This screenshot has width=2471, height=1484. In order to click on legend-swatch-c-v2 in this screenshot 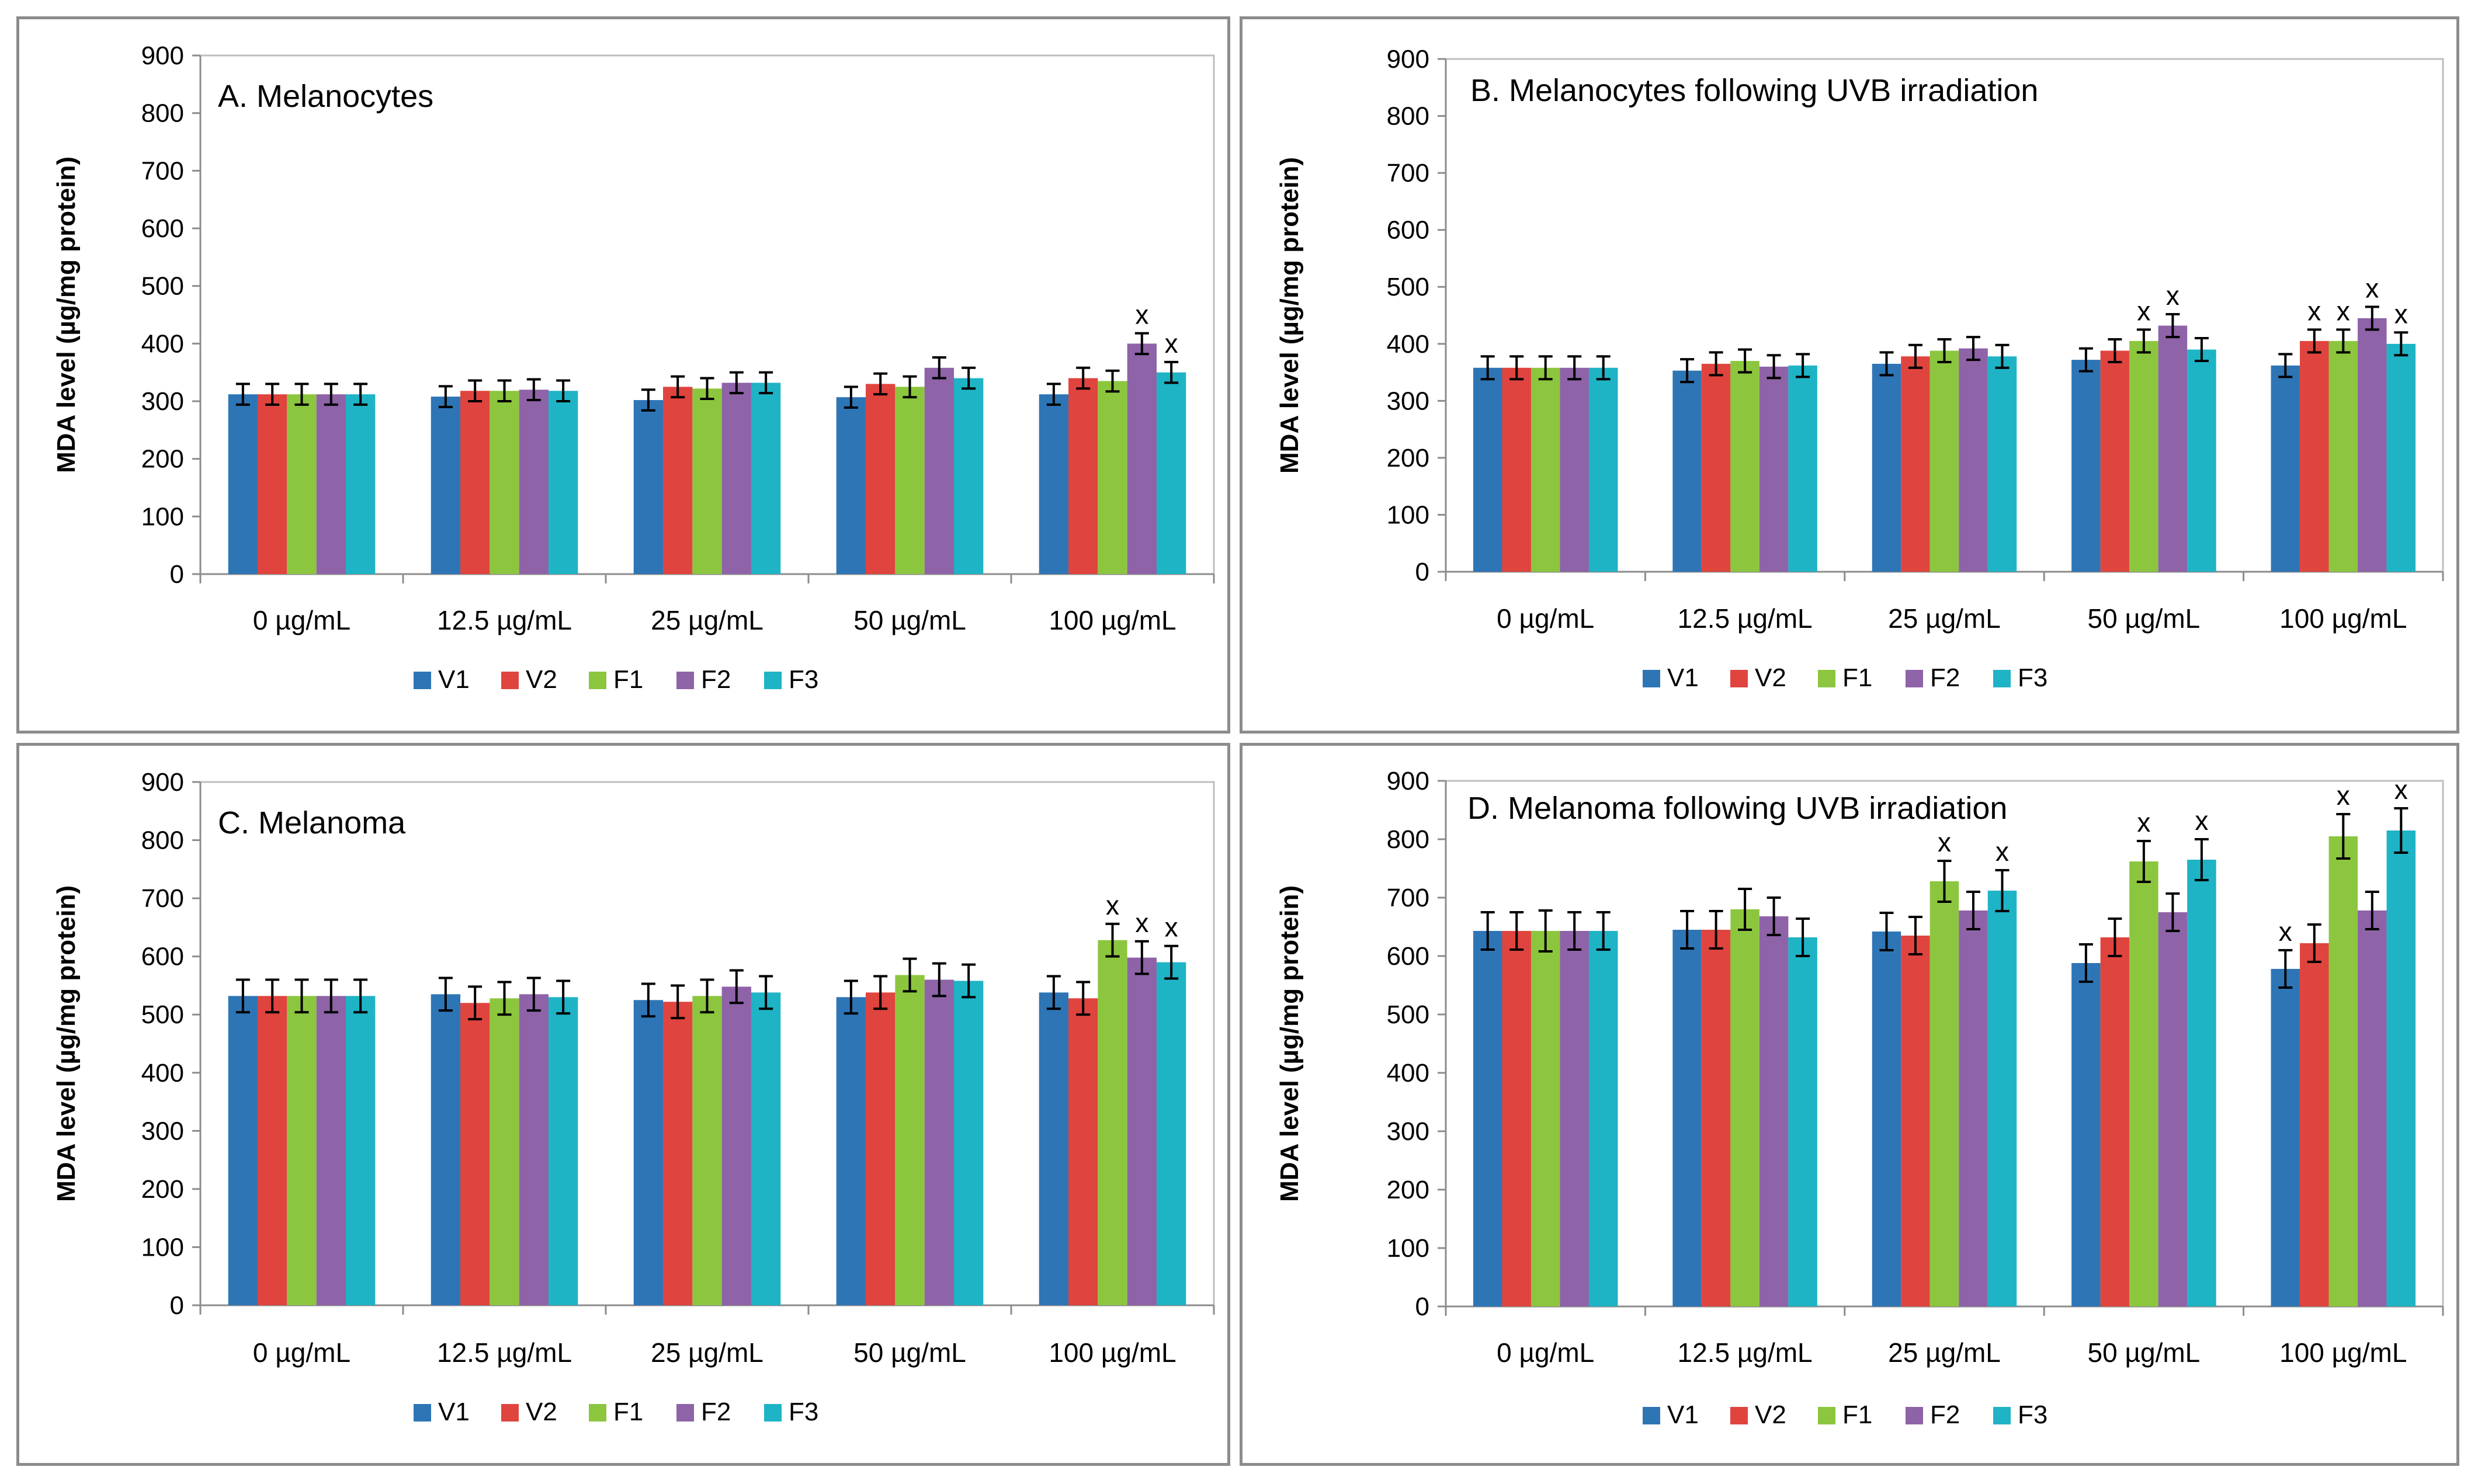, I will do `click(510, 1413)`.